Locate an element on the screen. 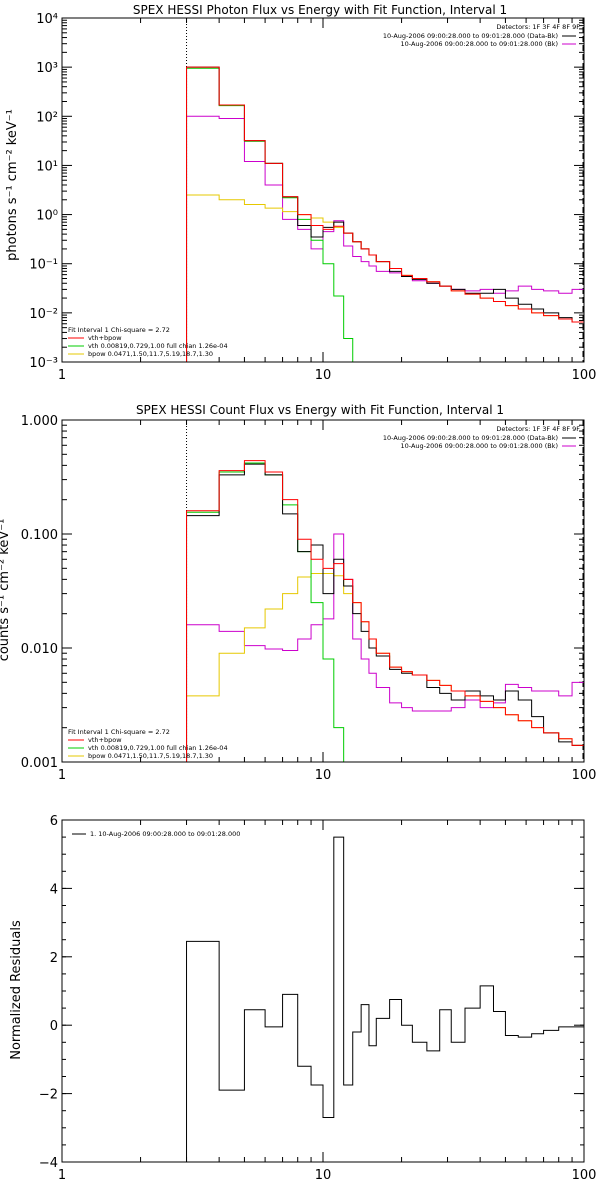 The height and width of the screenshot is (1200, 600). count-y-axis-label: counts s⁻¹ cm⁻² keV⁻¹ is located at coordinates (6, 590).